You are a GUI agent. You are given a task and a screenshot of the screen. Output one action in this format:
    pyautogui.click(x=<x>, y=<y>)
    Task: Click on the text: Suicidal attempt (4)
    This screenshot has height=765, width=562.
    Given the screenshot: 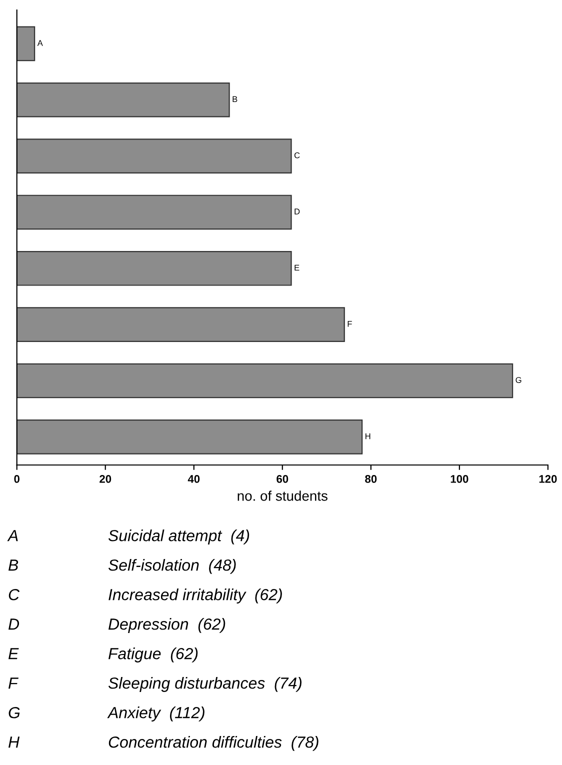 What is the action you would take?
    pyautogui.click(x=179, y=537)
    